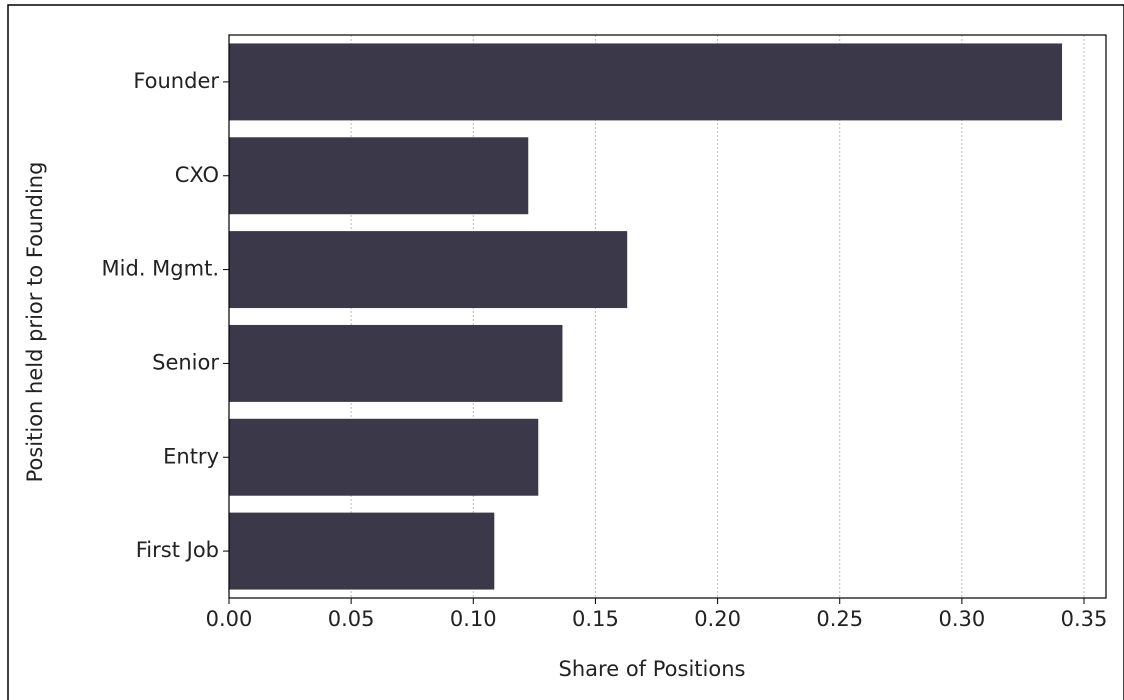 Image resolution: width=1124 pixels, height=700 pixels. Describe the element at coordinates (197, 175) in the screenshot. I see `y-tick-label: CXO` at that location.